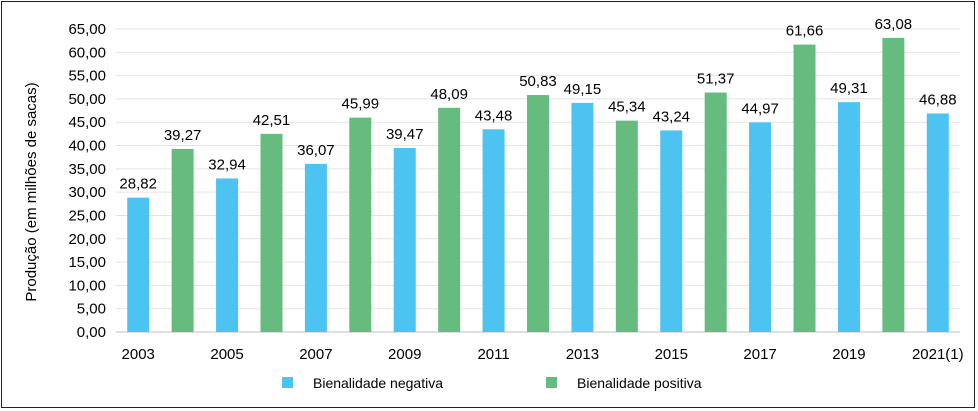 This screenshot has height=411, width=978. Describe the element at coordinates (493, 354) in the screenshot. I see `x-tick-label: 2011` at that location.